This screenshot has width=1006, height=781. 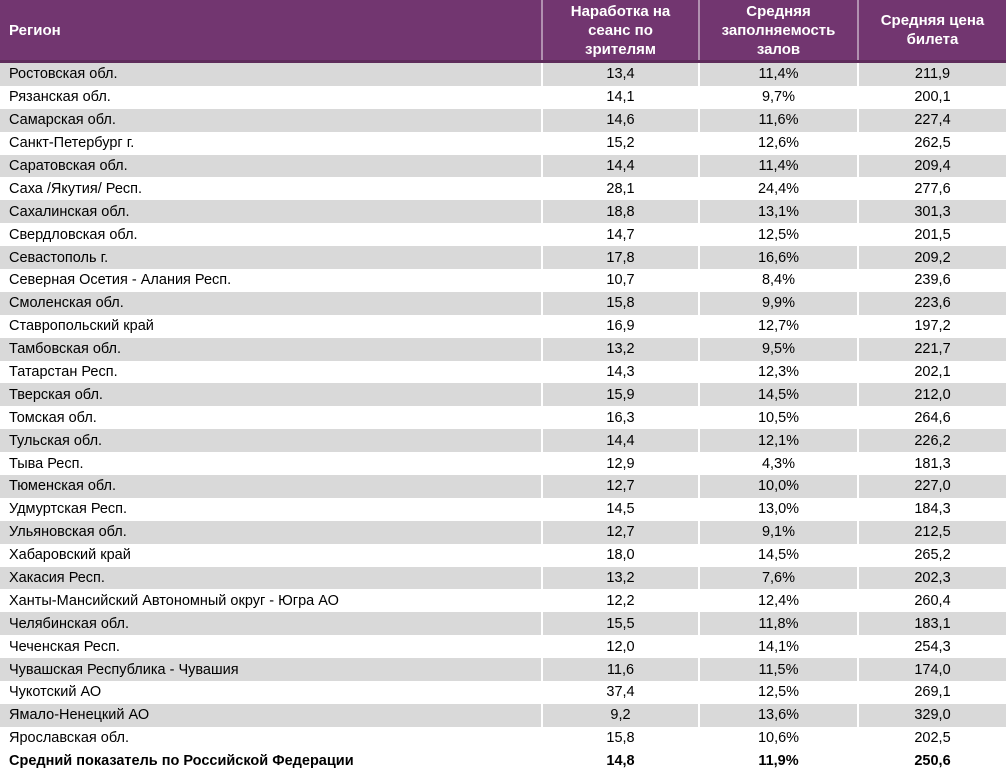 I want to click on occupancy-cell: 7,6%, so click(x=777, y=578).